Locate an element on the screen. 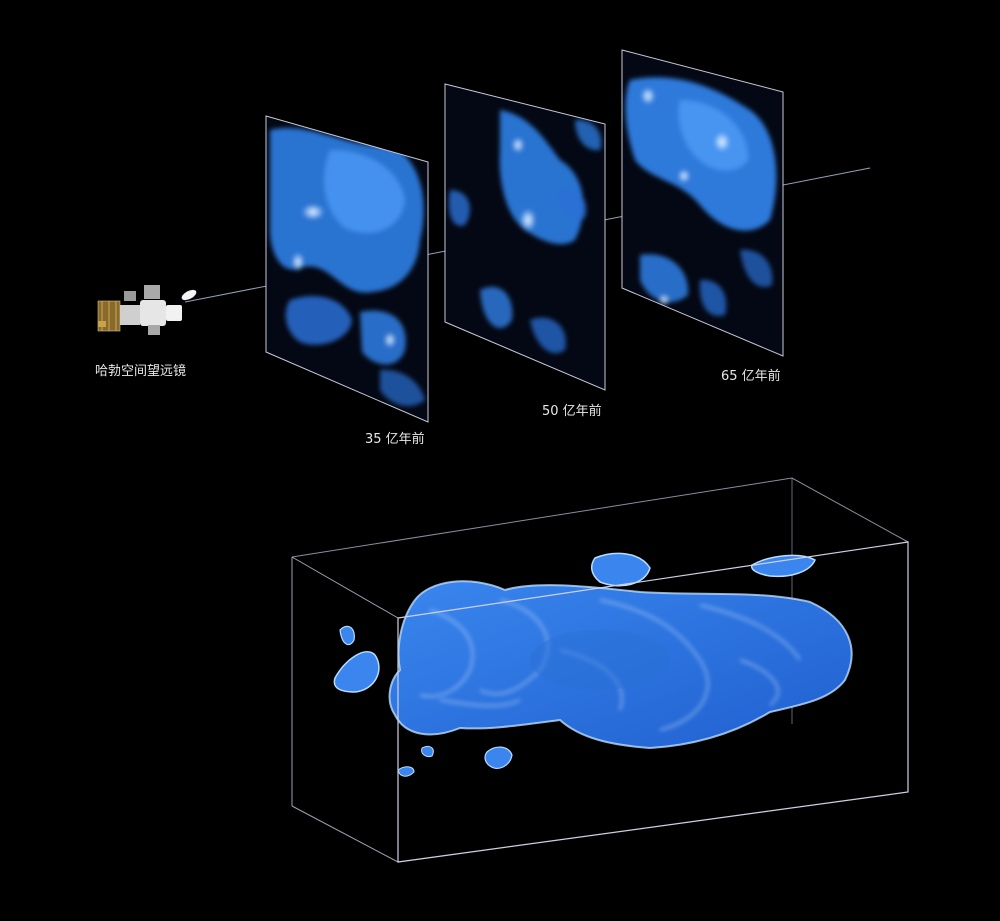  slice-50-label: 50 亿年前 is located at coordinates (572, 411).